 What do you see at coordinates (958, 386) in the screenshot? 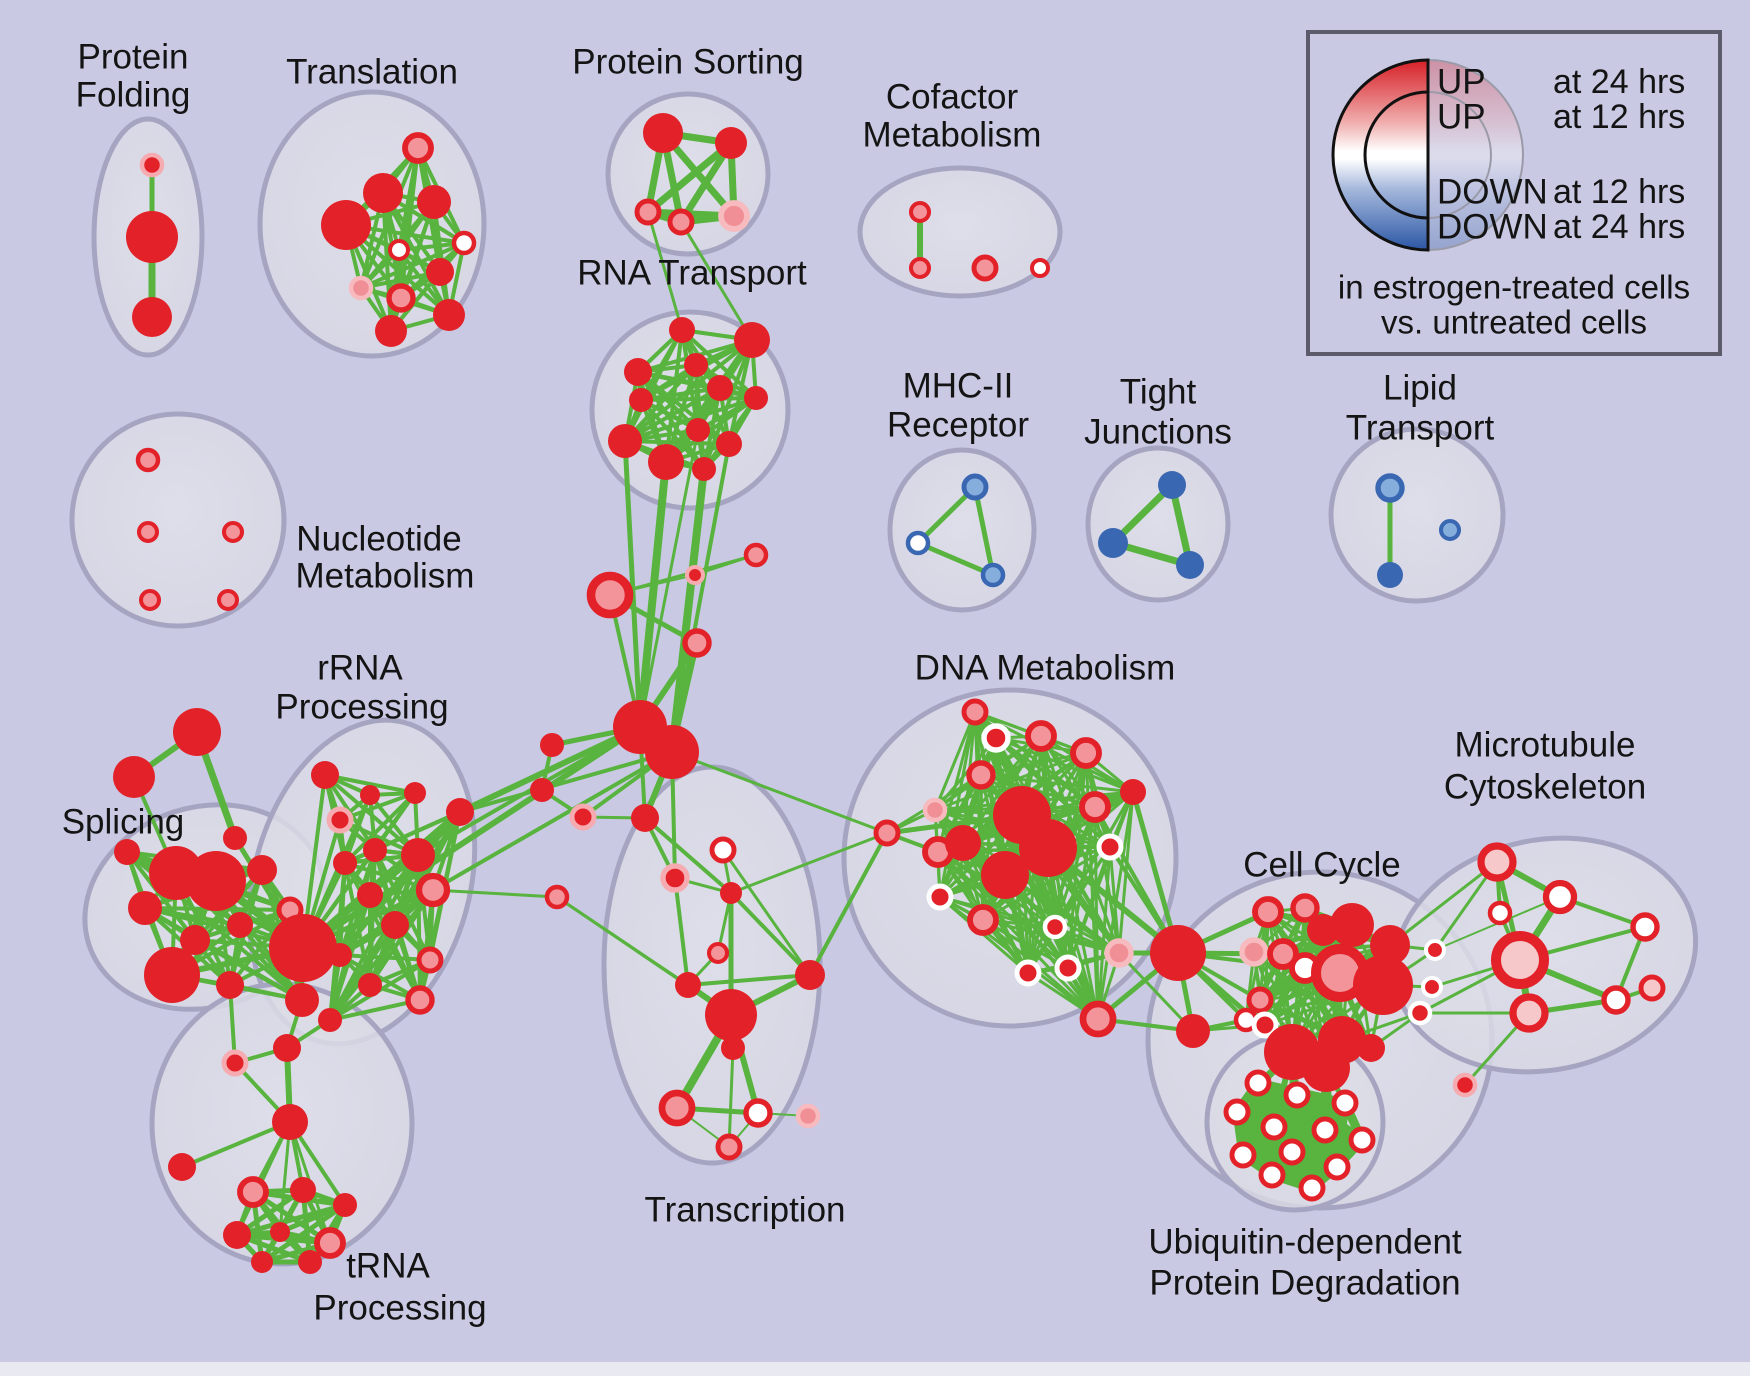
I see `cluster-mhc-ii-receptor-label: MHC-II` at bounding box center [958, 386].